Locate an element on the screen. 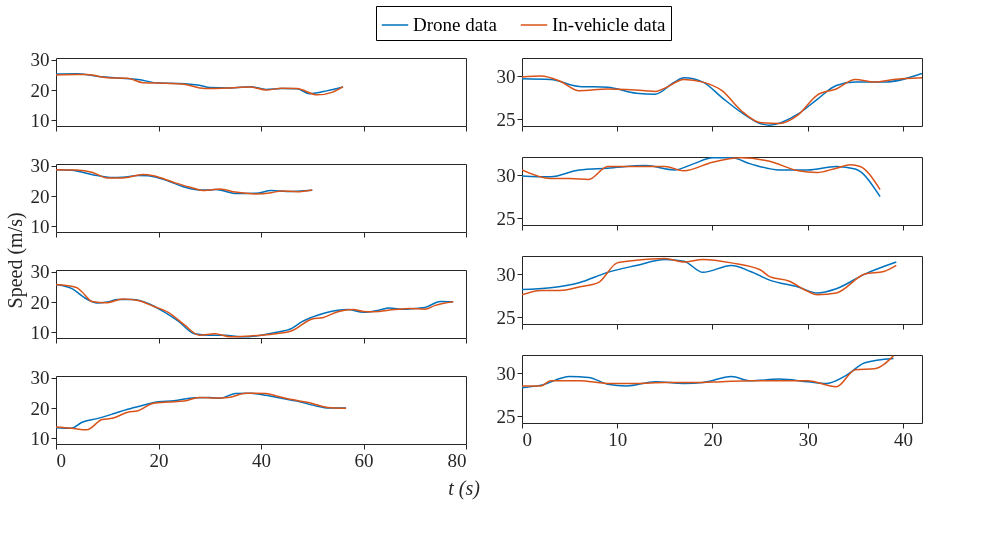 Image resolution: width=1007 pixels, height=541 pixels. legend-label: In-vehicle data is located at coordinates (609, 24).